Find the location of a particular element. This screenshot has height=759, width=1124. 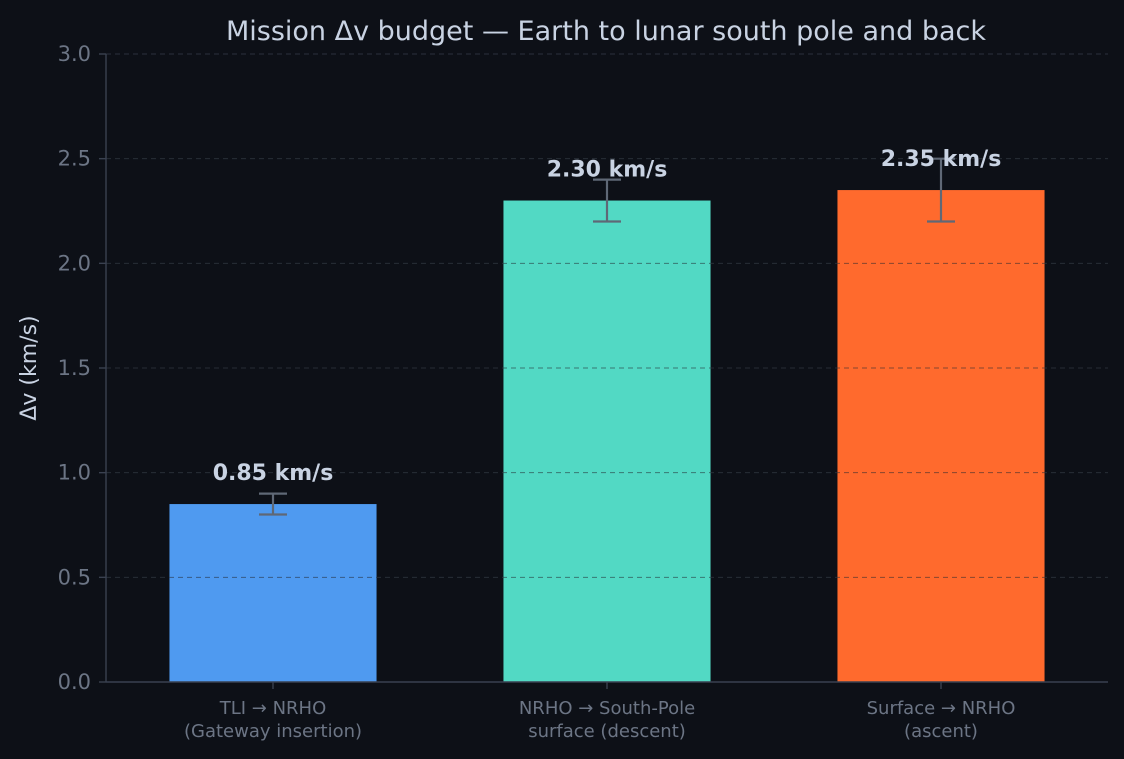

y-tick-label: 1.5 is located at coordinates (74, 368).